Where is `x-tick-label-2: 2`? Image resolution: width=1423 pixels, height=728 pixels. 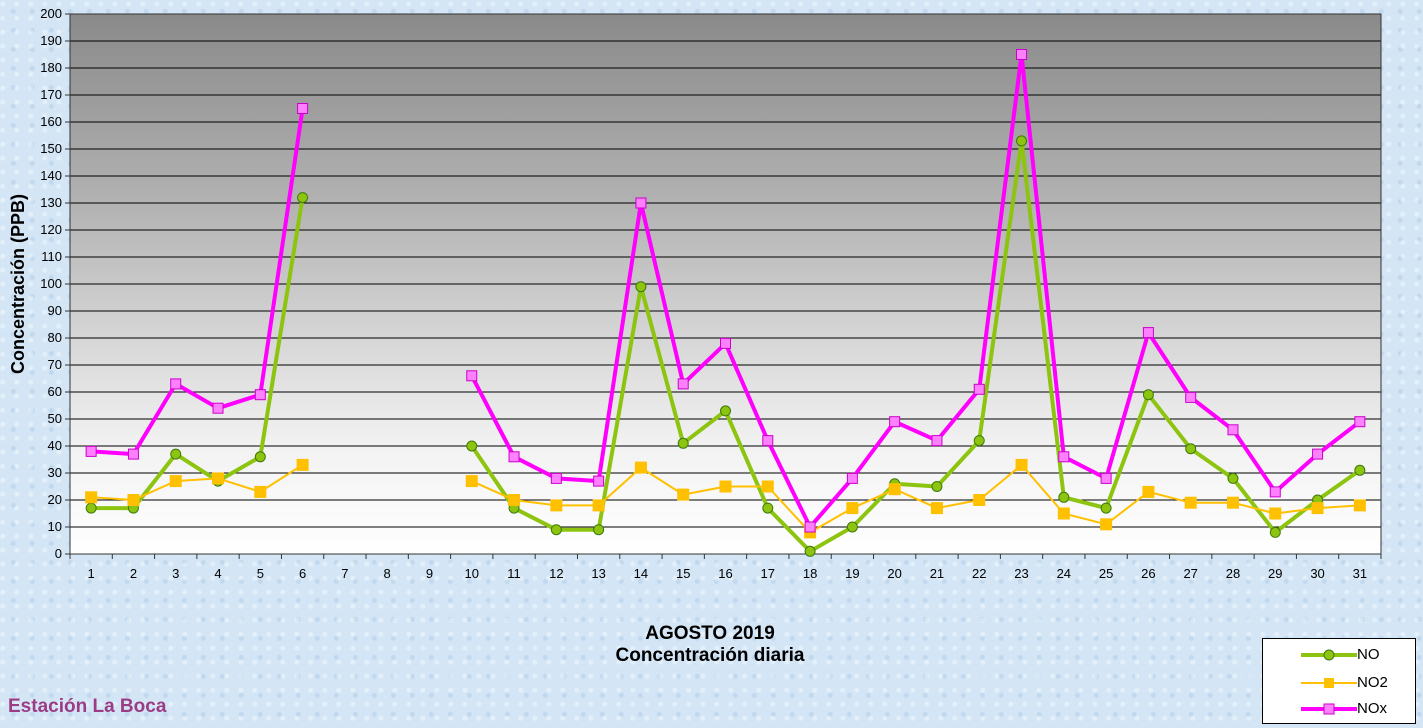 x-tick-label-2: 2 is located at coordinates (133, 573).